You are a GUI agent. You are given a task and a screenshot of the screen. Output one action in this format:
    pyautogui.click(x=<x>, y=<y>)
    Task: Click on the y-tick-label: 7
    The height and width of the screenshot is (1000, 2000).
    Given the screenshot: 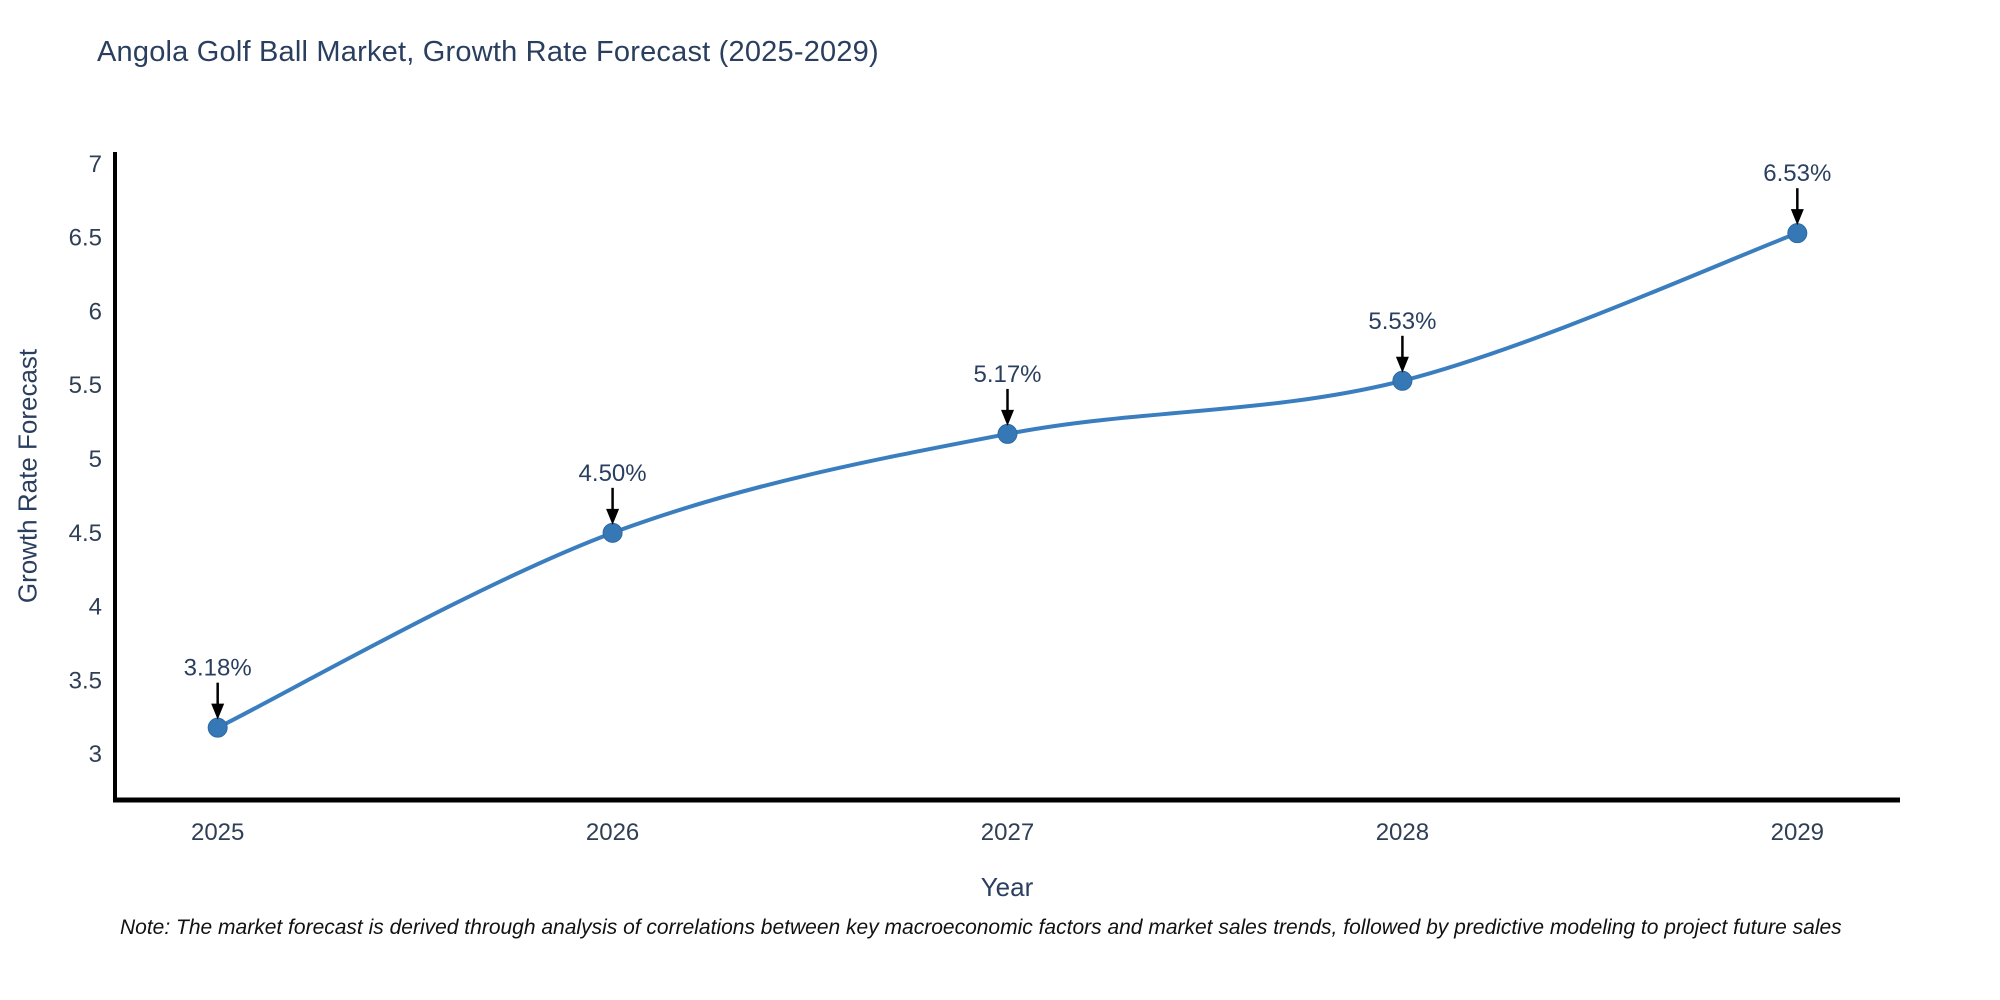 What is the action you would take?
    pyautogui.click(x=95, y=164)
    